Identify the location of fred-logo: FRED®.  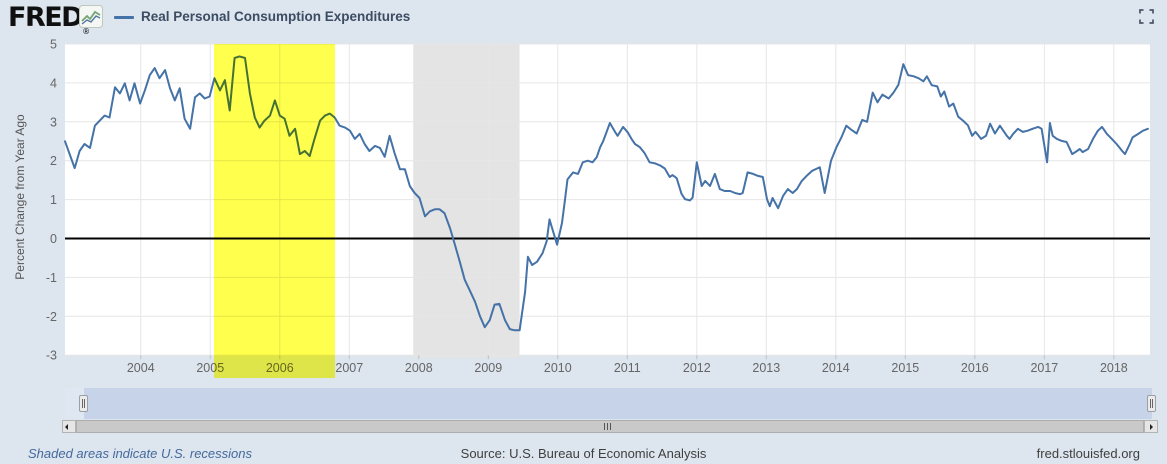
(49, 19).